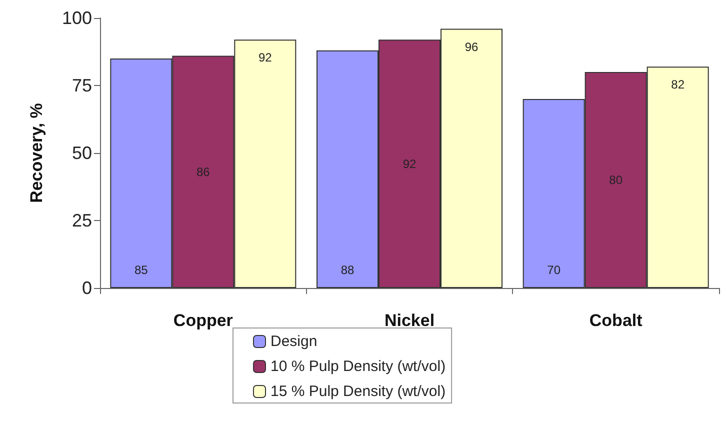 This screenshot has width=727, height=448. I want to click on y-tick-label: 0, so click(87, 288).